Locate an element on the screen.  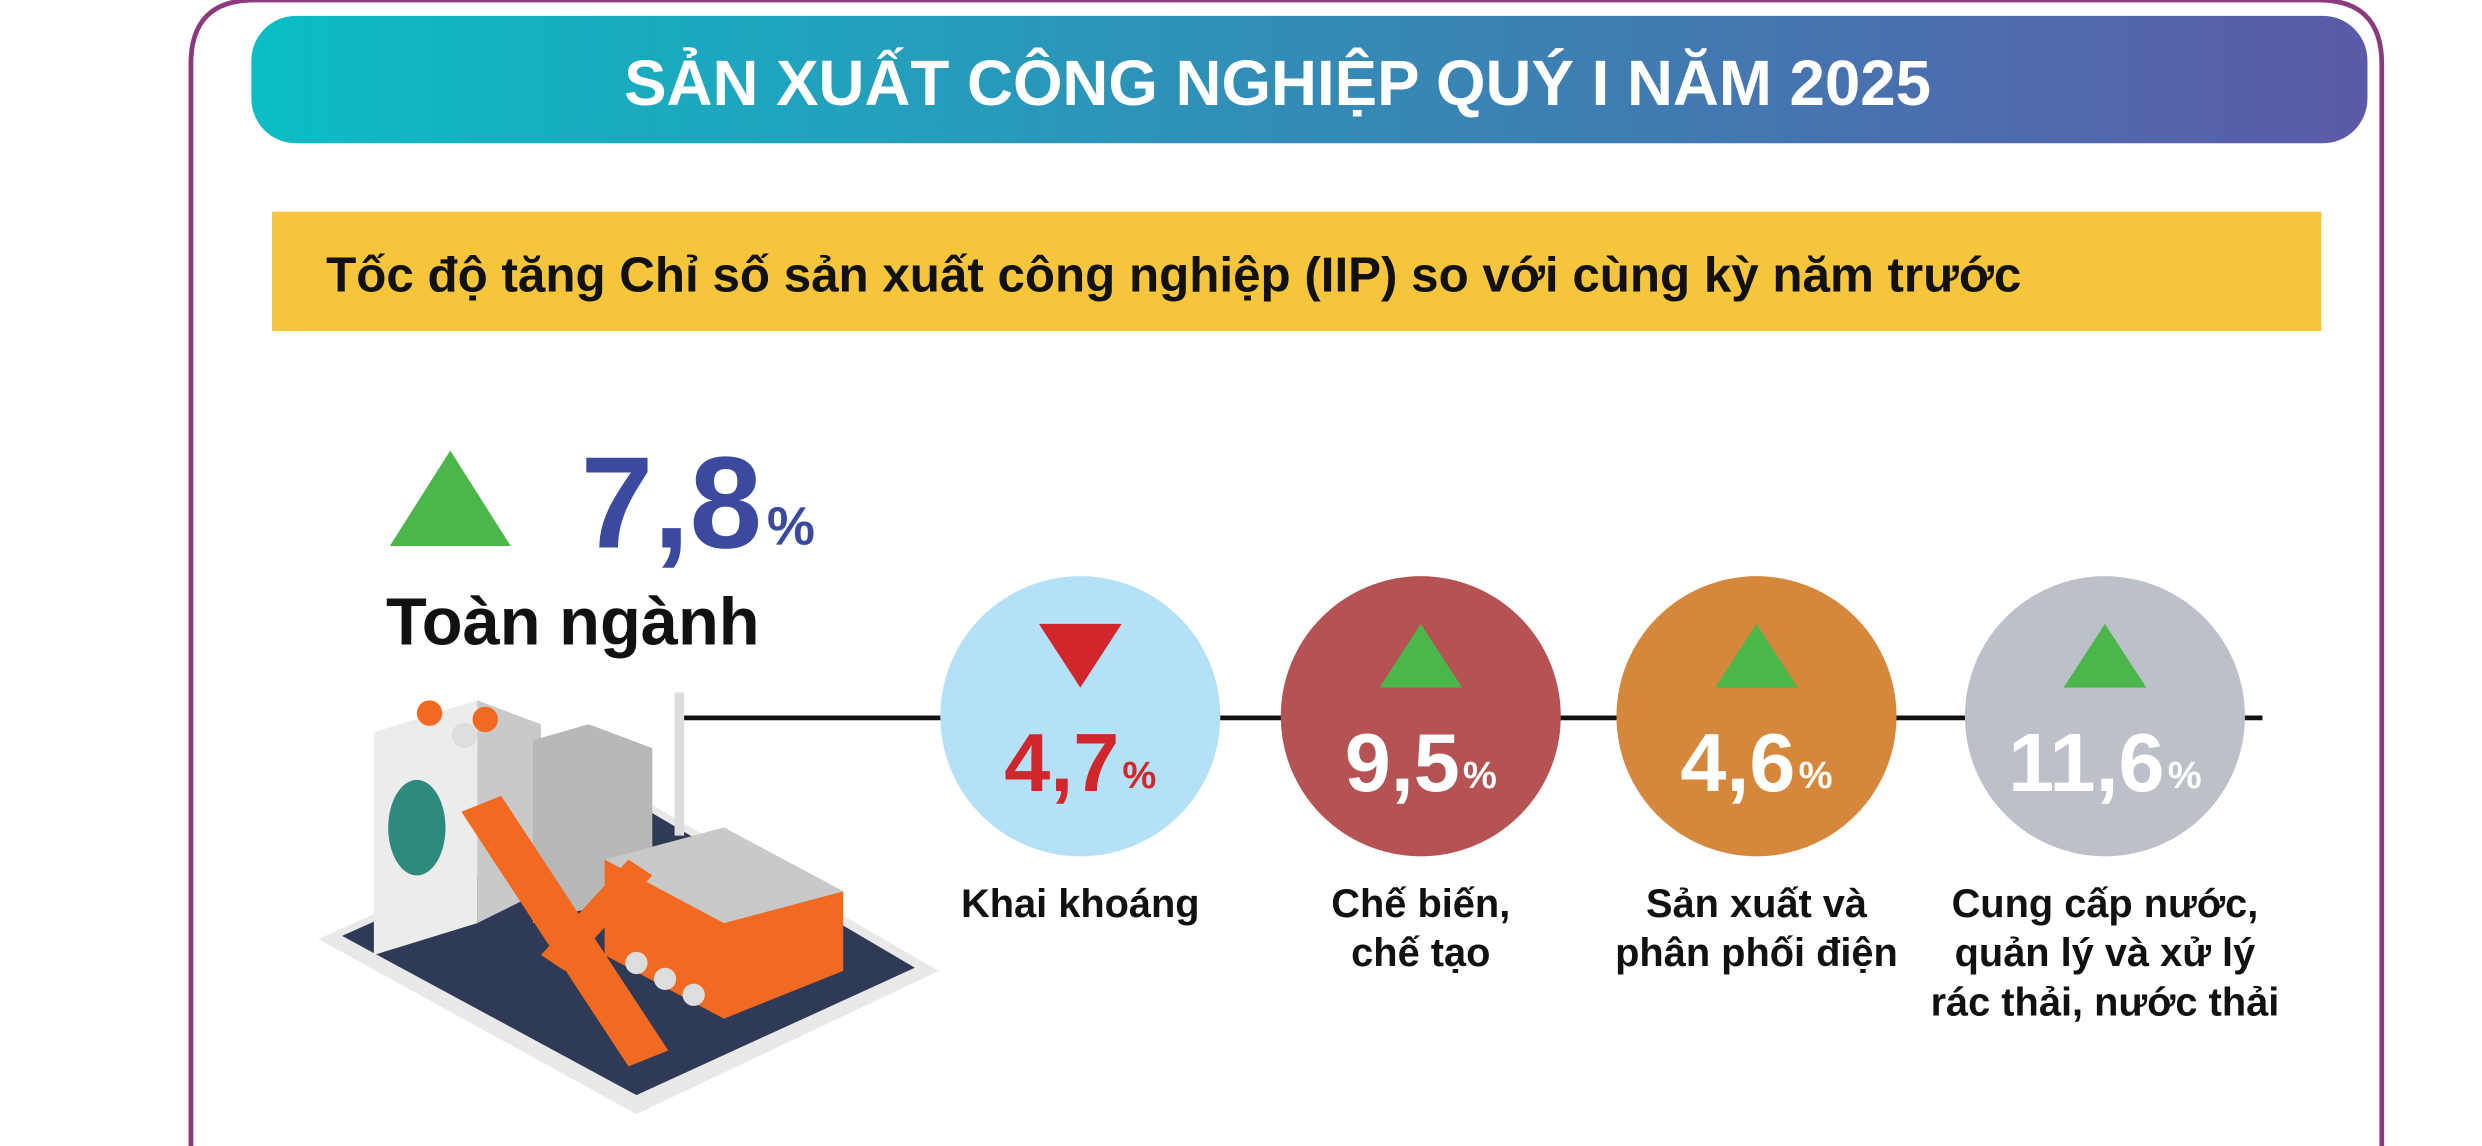
title: SẢN XUẤT CÔNG NGHIỆP QUÝ I NĂM 2025 is located at coordinates (1277, 83).